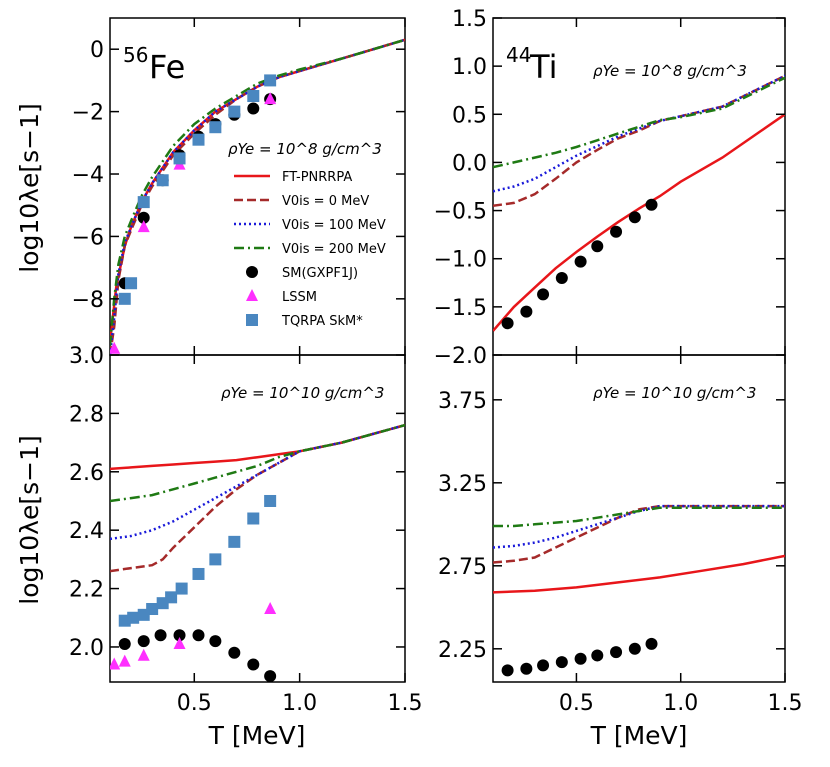  Describe the element at coordinates (29, 519) in the screenshot. I see `y-axis-label-bottom: log10λe[s−1]` at that location.